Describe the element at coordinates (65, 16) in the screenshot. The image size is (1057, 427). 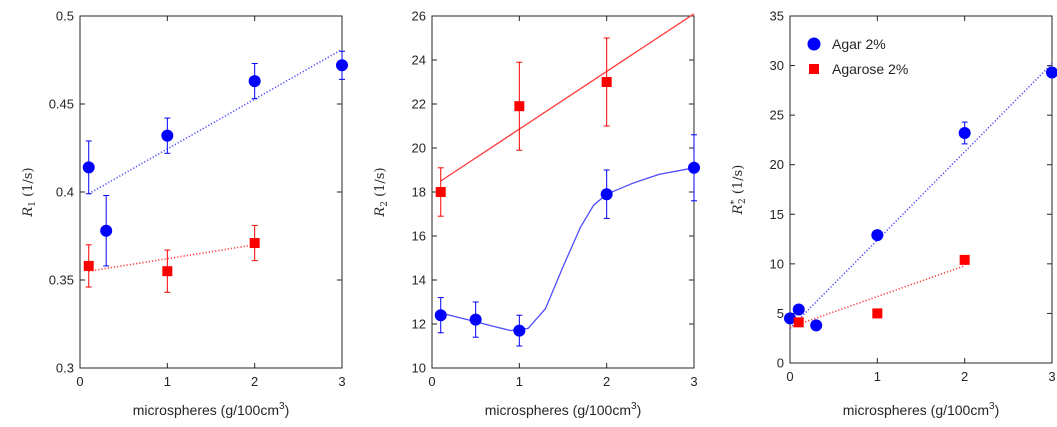
I see `y-tick-label: 0.5` at that location.